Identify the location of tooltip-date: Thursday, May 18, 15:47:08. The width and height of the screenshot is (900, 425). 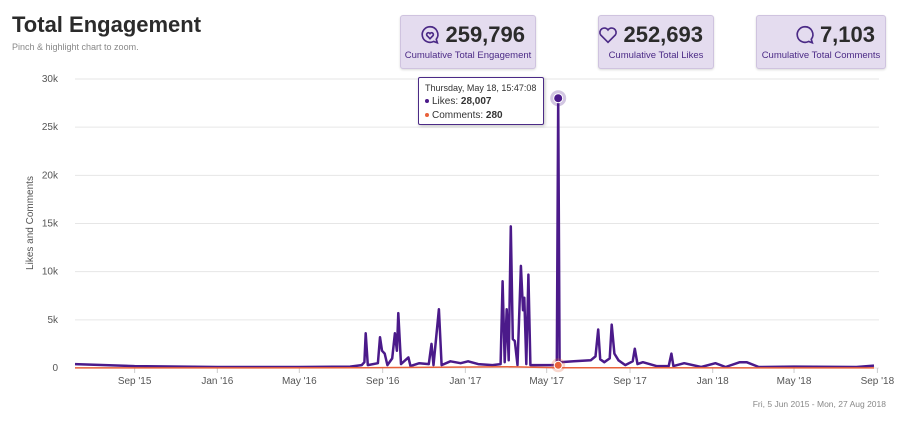
(481, 88).